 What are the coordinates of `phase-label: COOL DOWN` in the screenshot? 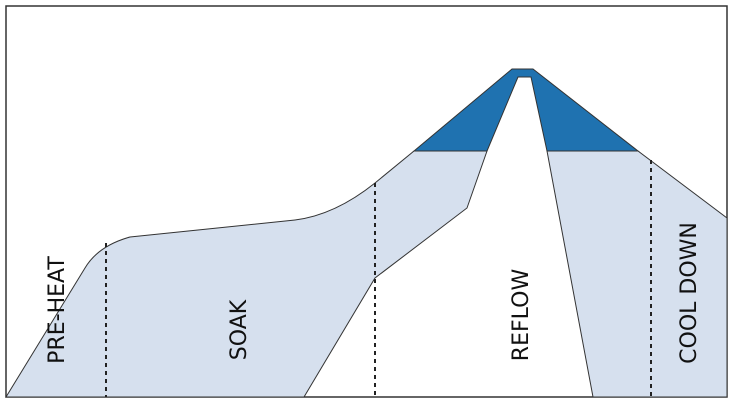 It's located at (689, 293).